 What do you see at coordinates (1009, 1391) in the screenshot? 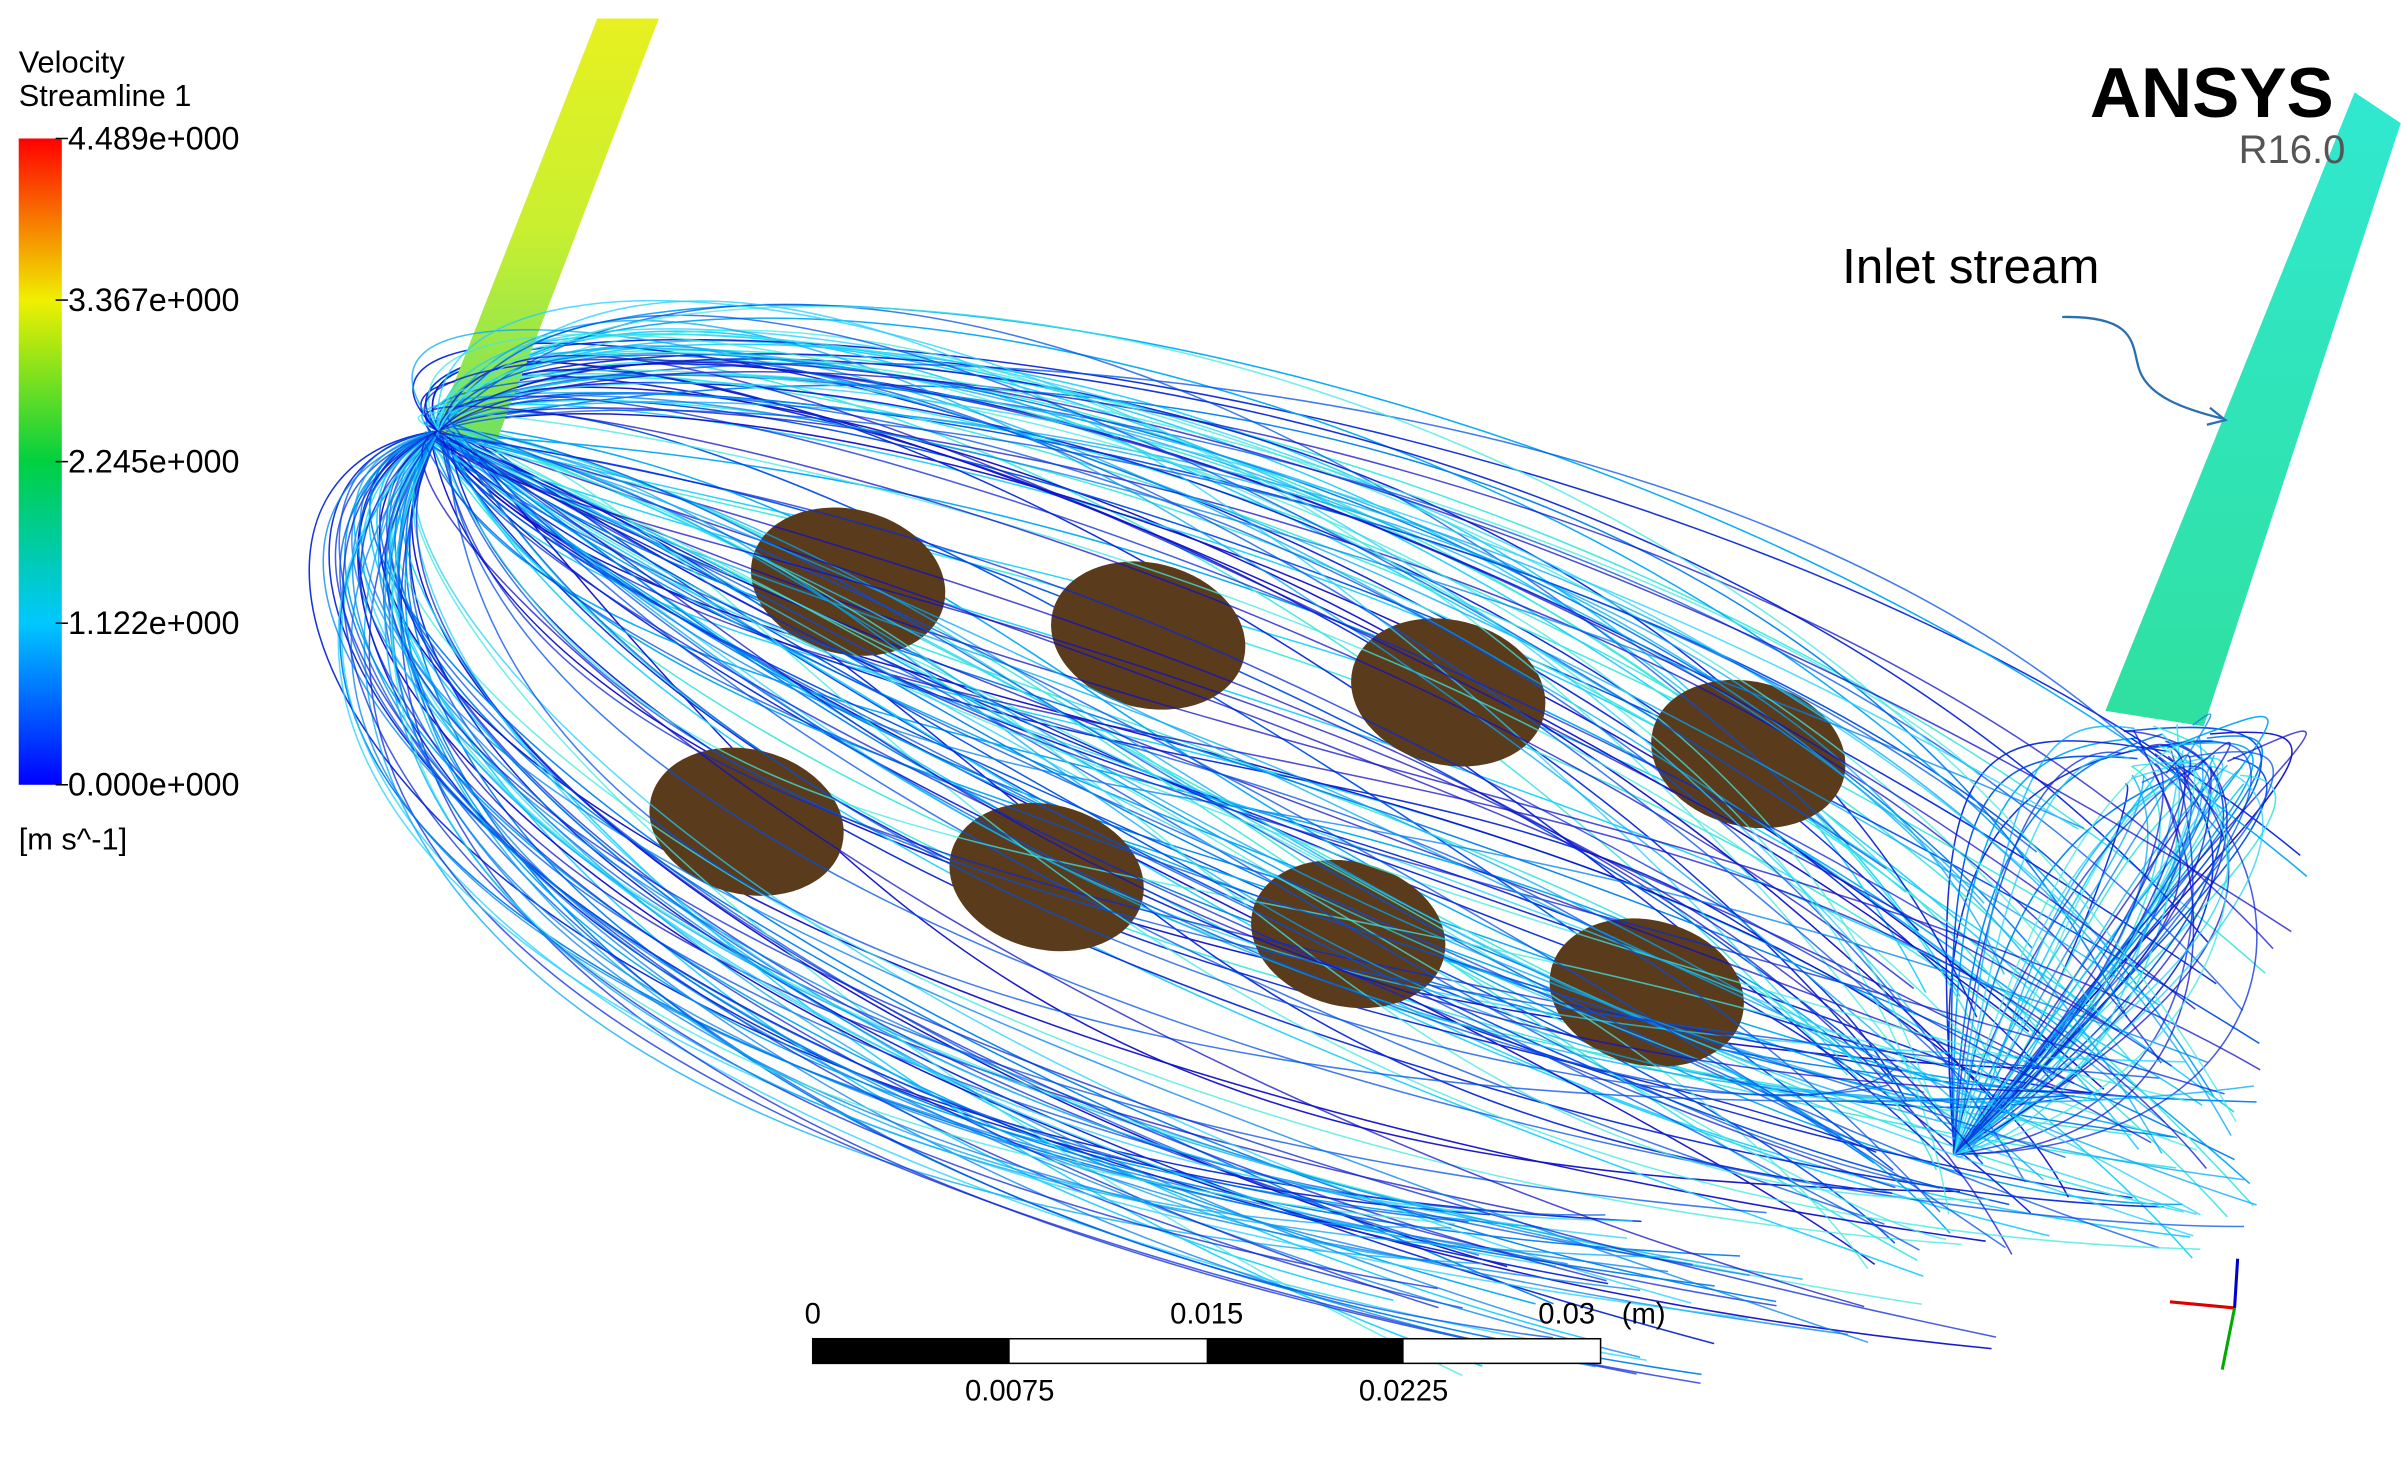
I see `scale-label: 0.0075` at bounding box center [1009, 1391].